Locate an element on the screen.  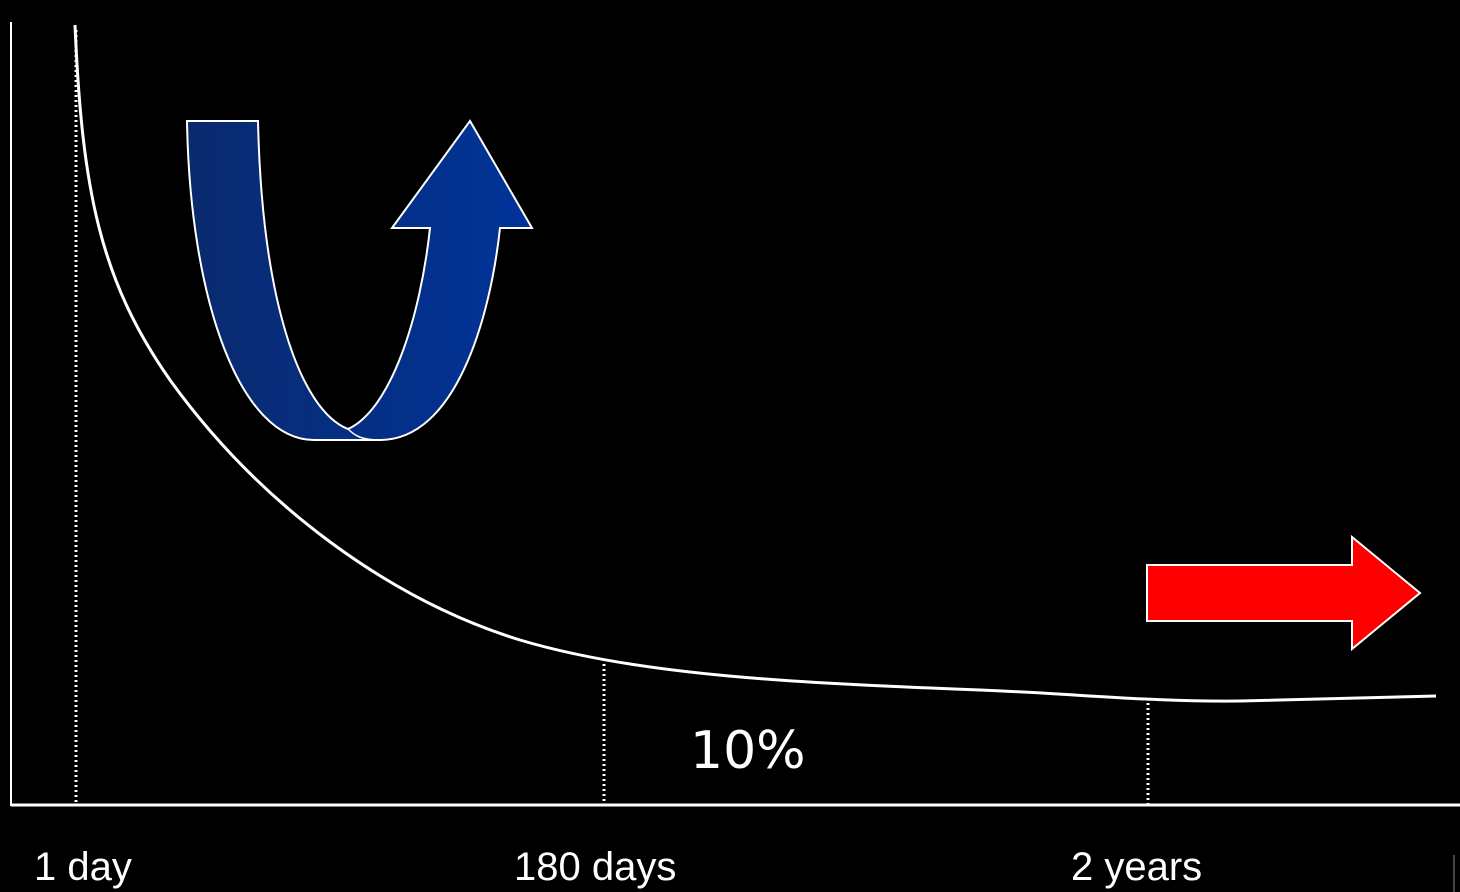
annotation-10-percent: 10% is located at coordinates (748, 751).